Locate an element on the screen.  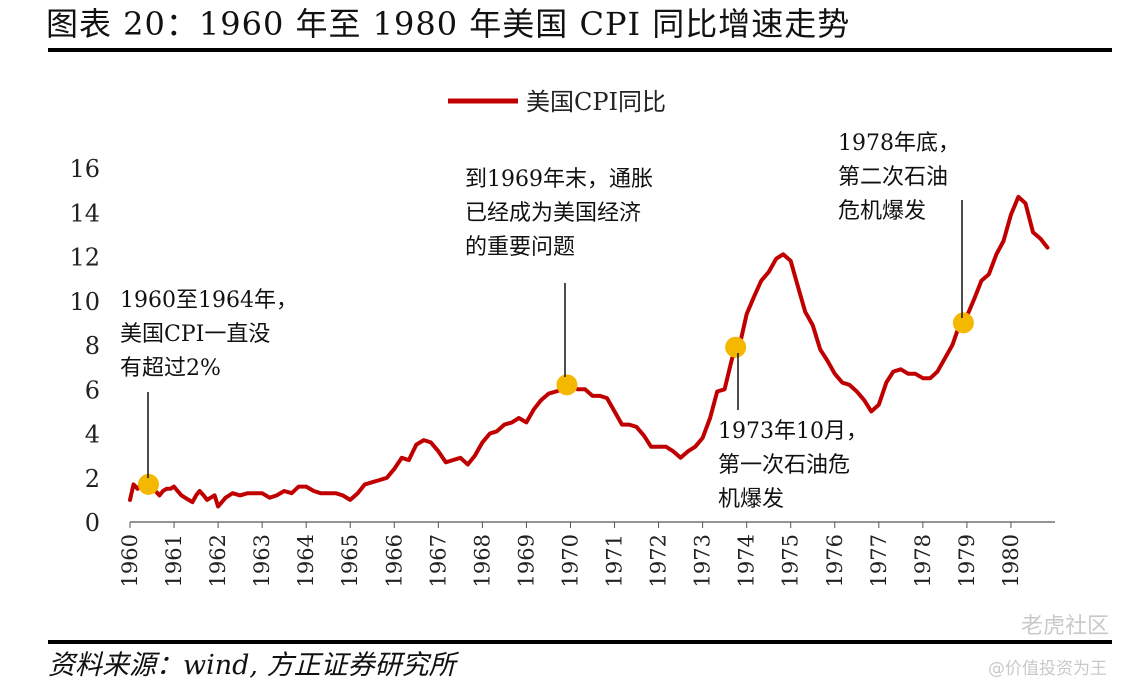
y-tick-label: 8 is located at coordinates (92, 346).